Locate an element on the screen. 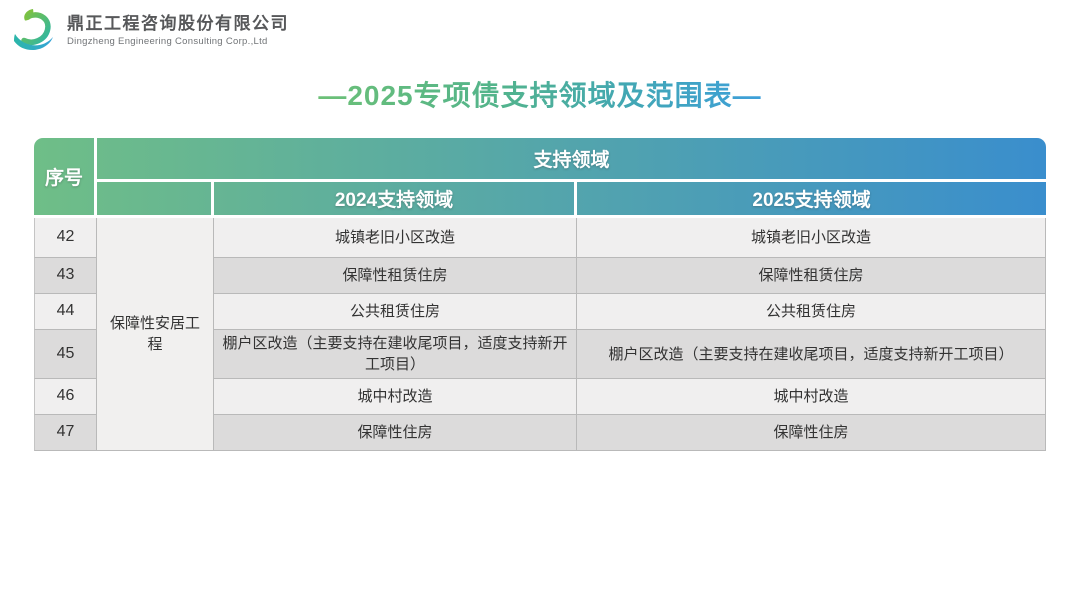  header-category-spacer is located at coordinates (155, 200).